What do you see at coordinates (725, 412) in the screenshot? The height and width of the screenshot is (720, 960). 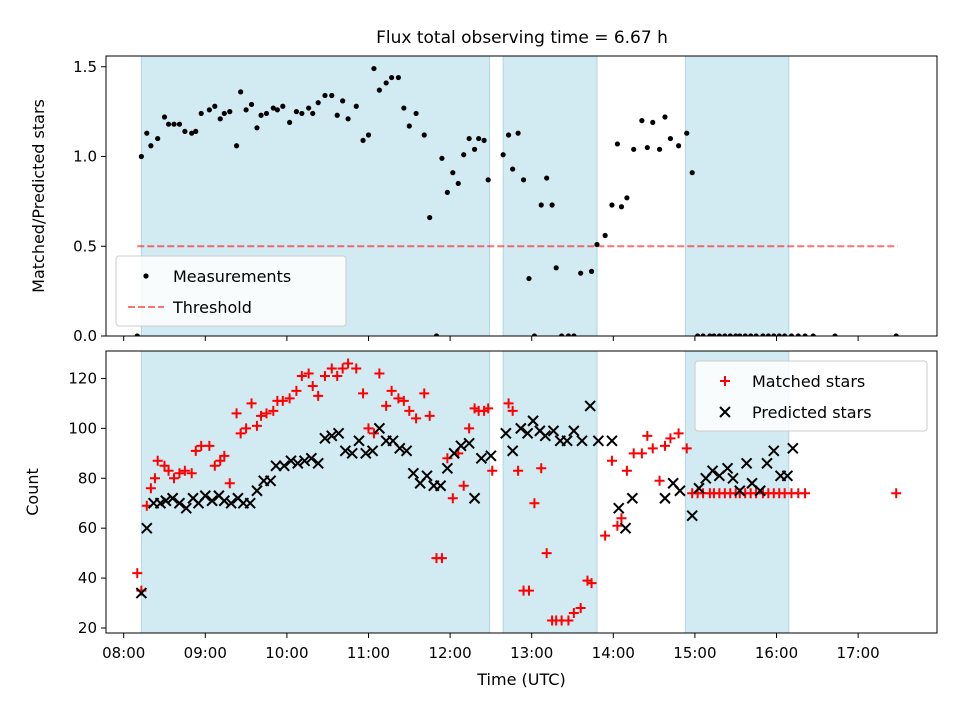 I see `legend-marker-predicted-stars` at bounding box center [725, 412].